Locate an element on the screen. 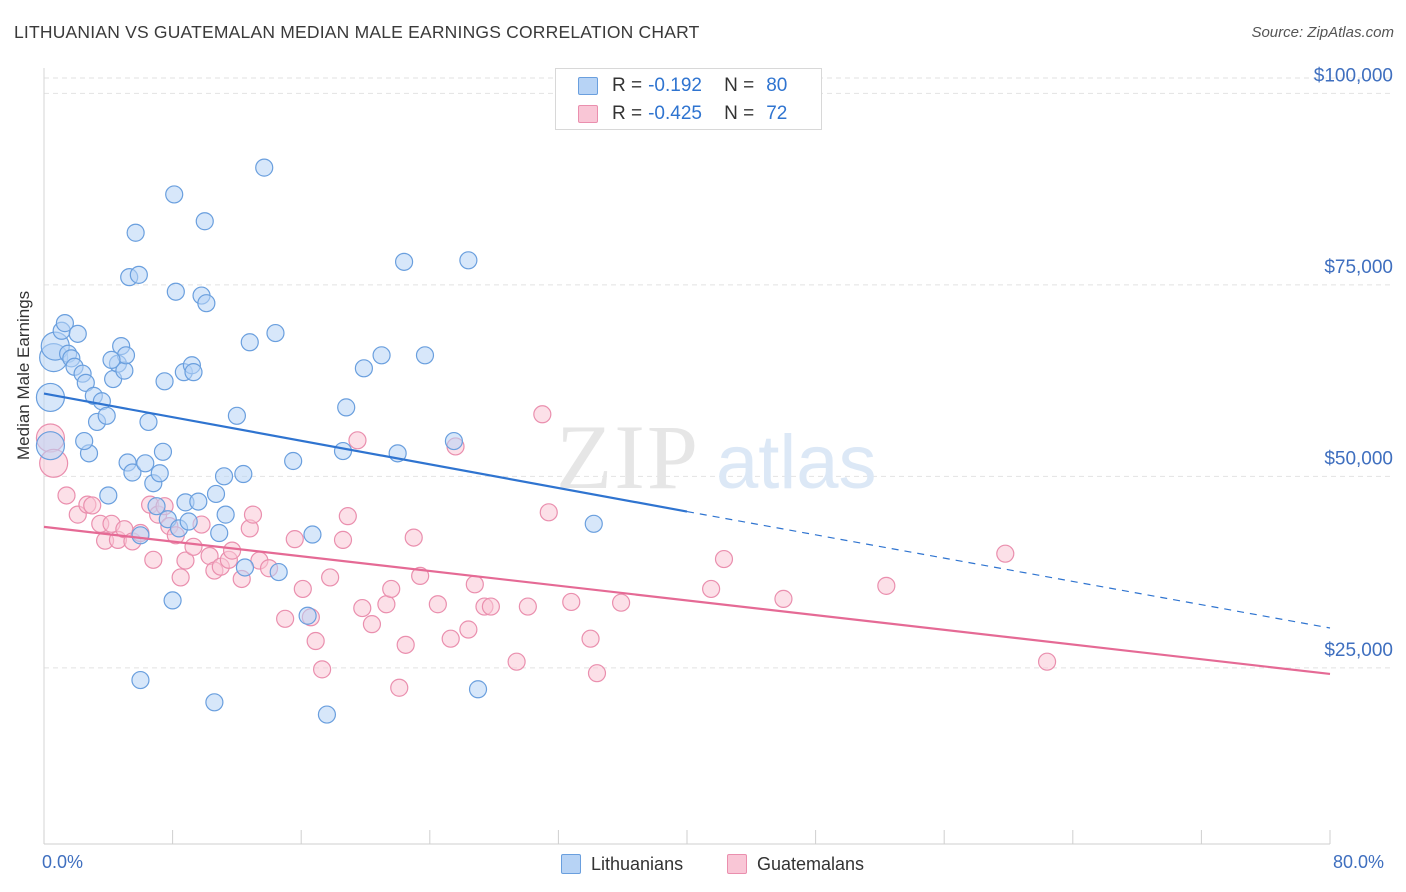  source-credit: Source: ZipAtlas.com is located at coordinates (1322, 32).